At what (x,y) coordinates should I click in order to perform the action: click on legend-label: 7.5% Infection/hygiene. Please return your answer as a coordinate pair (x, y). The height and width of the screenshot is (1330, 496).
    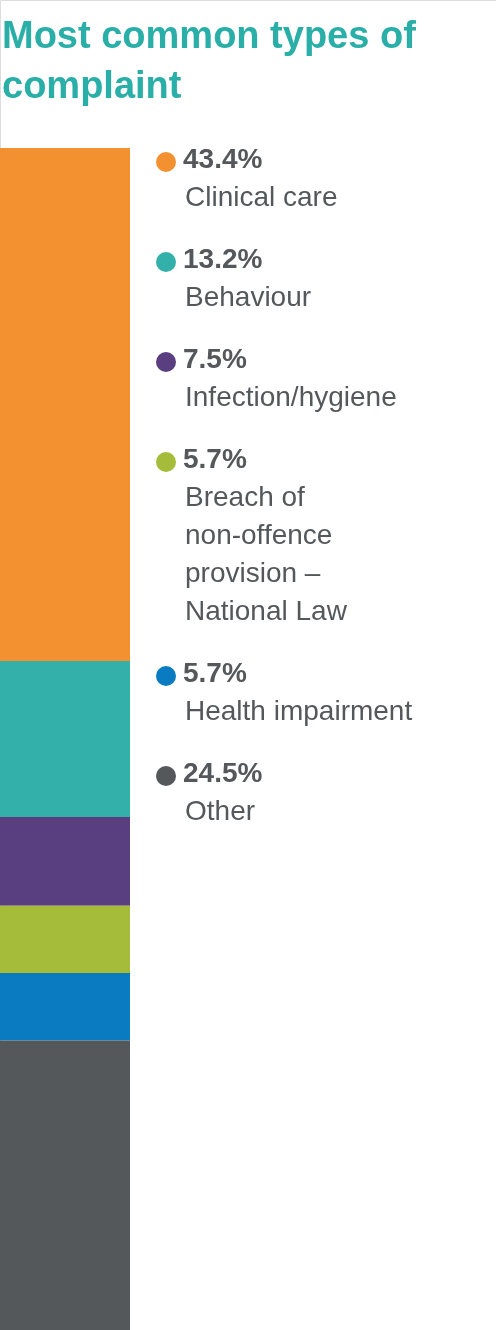
    Looking at the image, I should click on (290, 377).